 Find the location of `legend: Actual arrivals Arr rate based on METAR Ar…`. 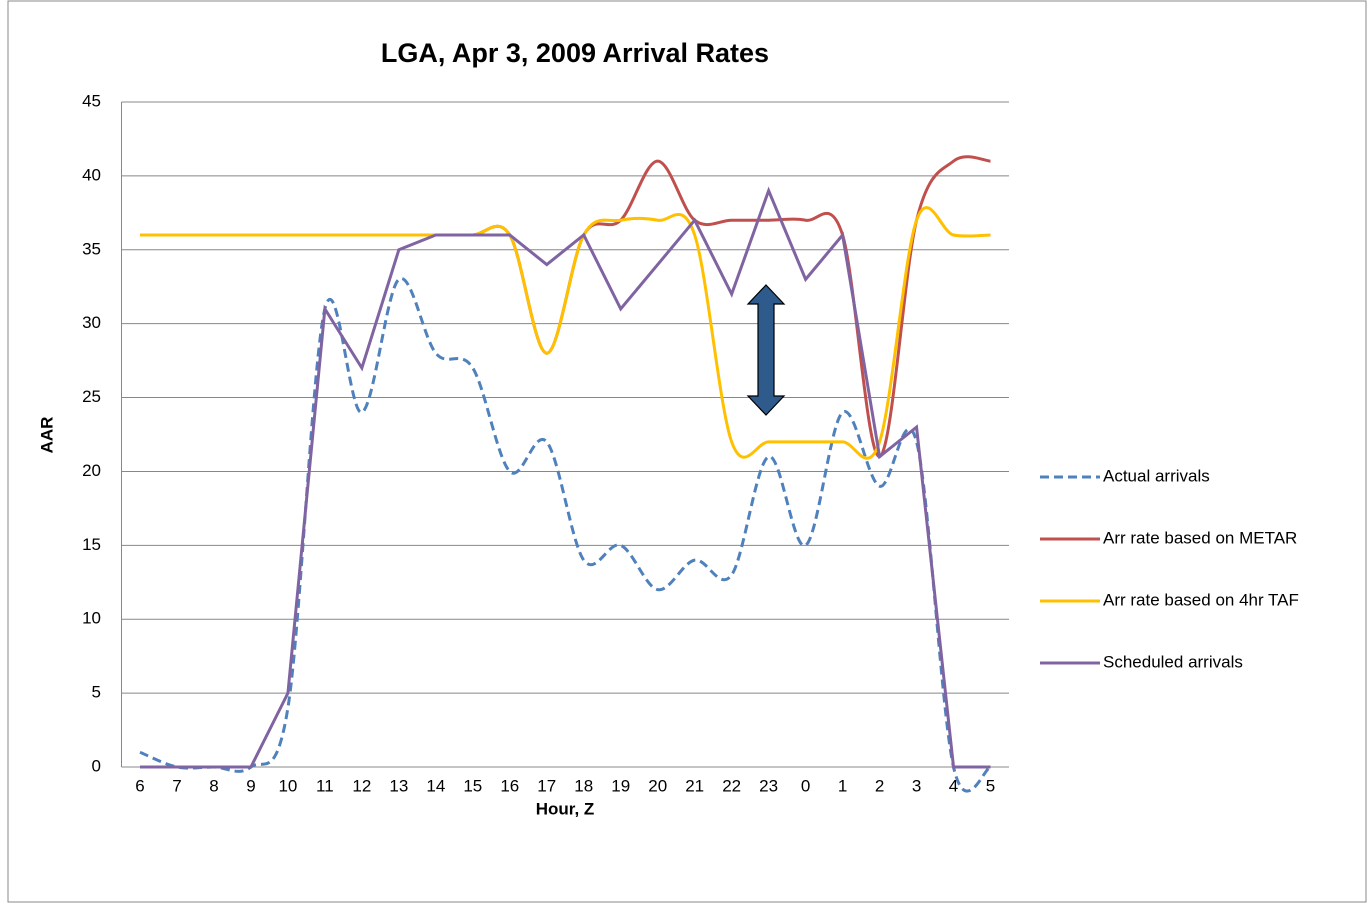

legend: Actual arrivals Arr rate based on METAR Ar… is located at coordinates (1169, 568).